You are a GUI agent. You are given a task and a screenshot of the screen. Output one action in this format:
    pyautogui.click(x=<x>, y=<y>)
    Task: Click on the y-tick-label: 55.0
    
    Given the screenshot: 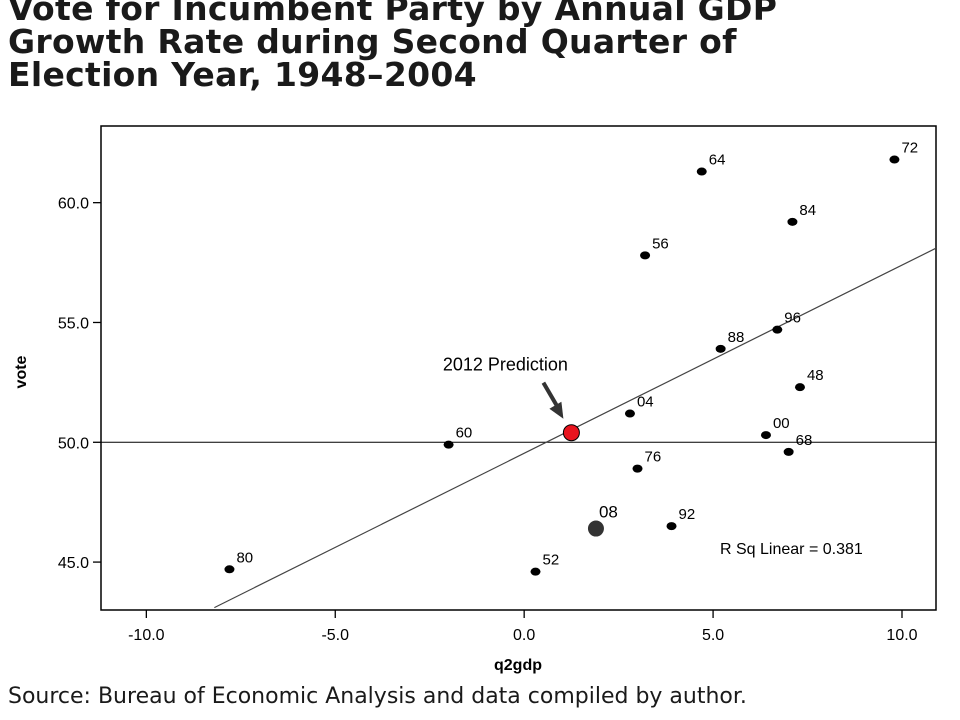 What is the action you would take?
    pyautogui.click(x=73, y=323)
    